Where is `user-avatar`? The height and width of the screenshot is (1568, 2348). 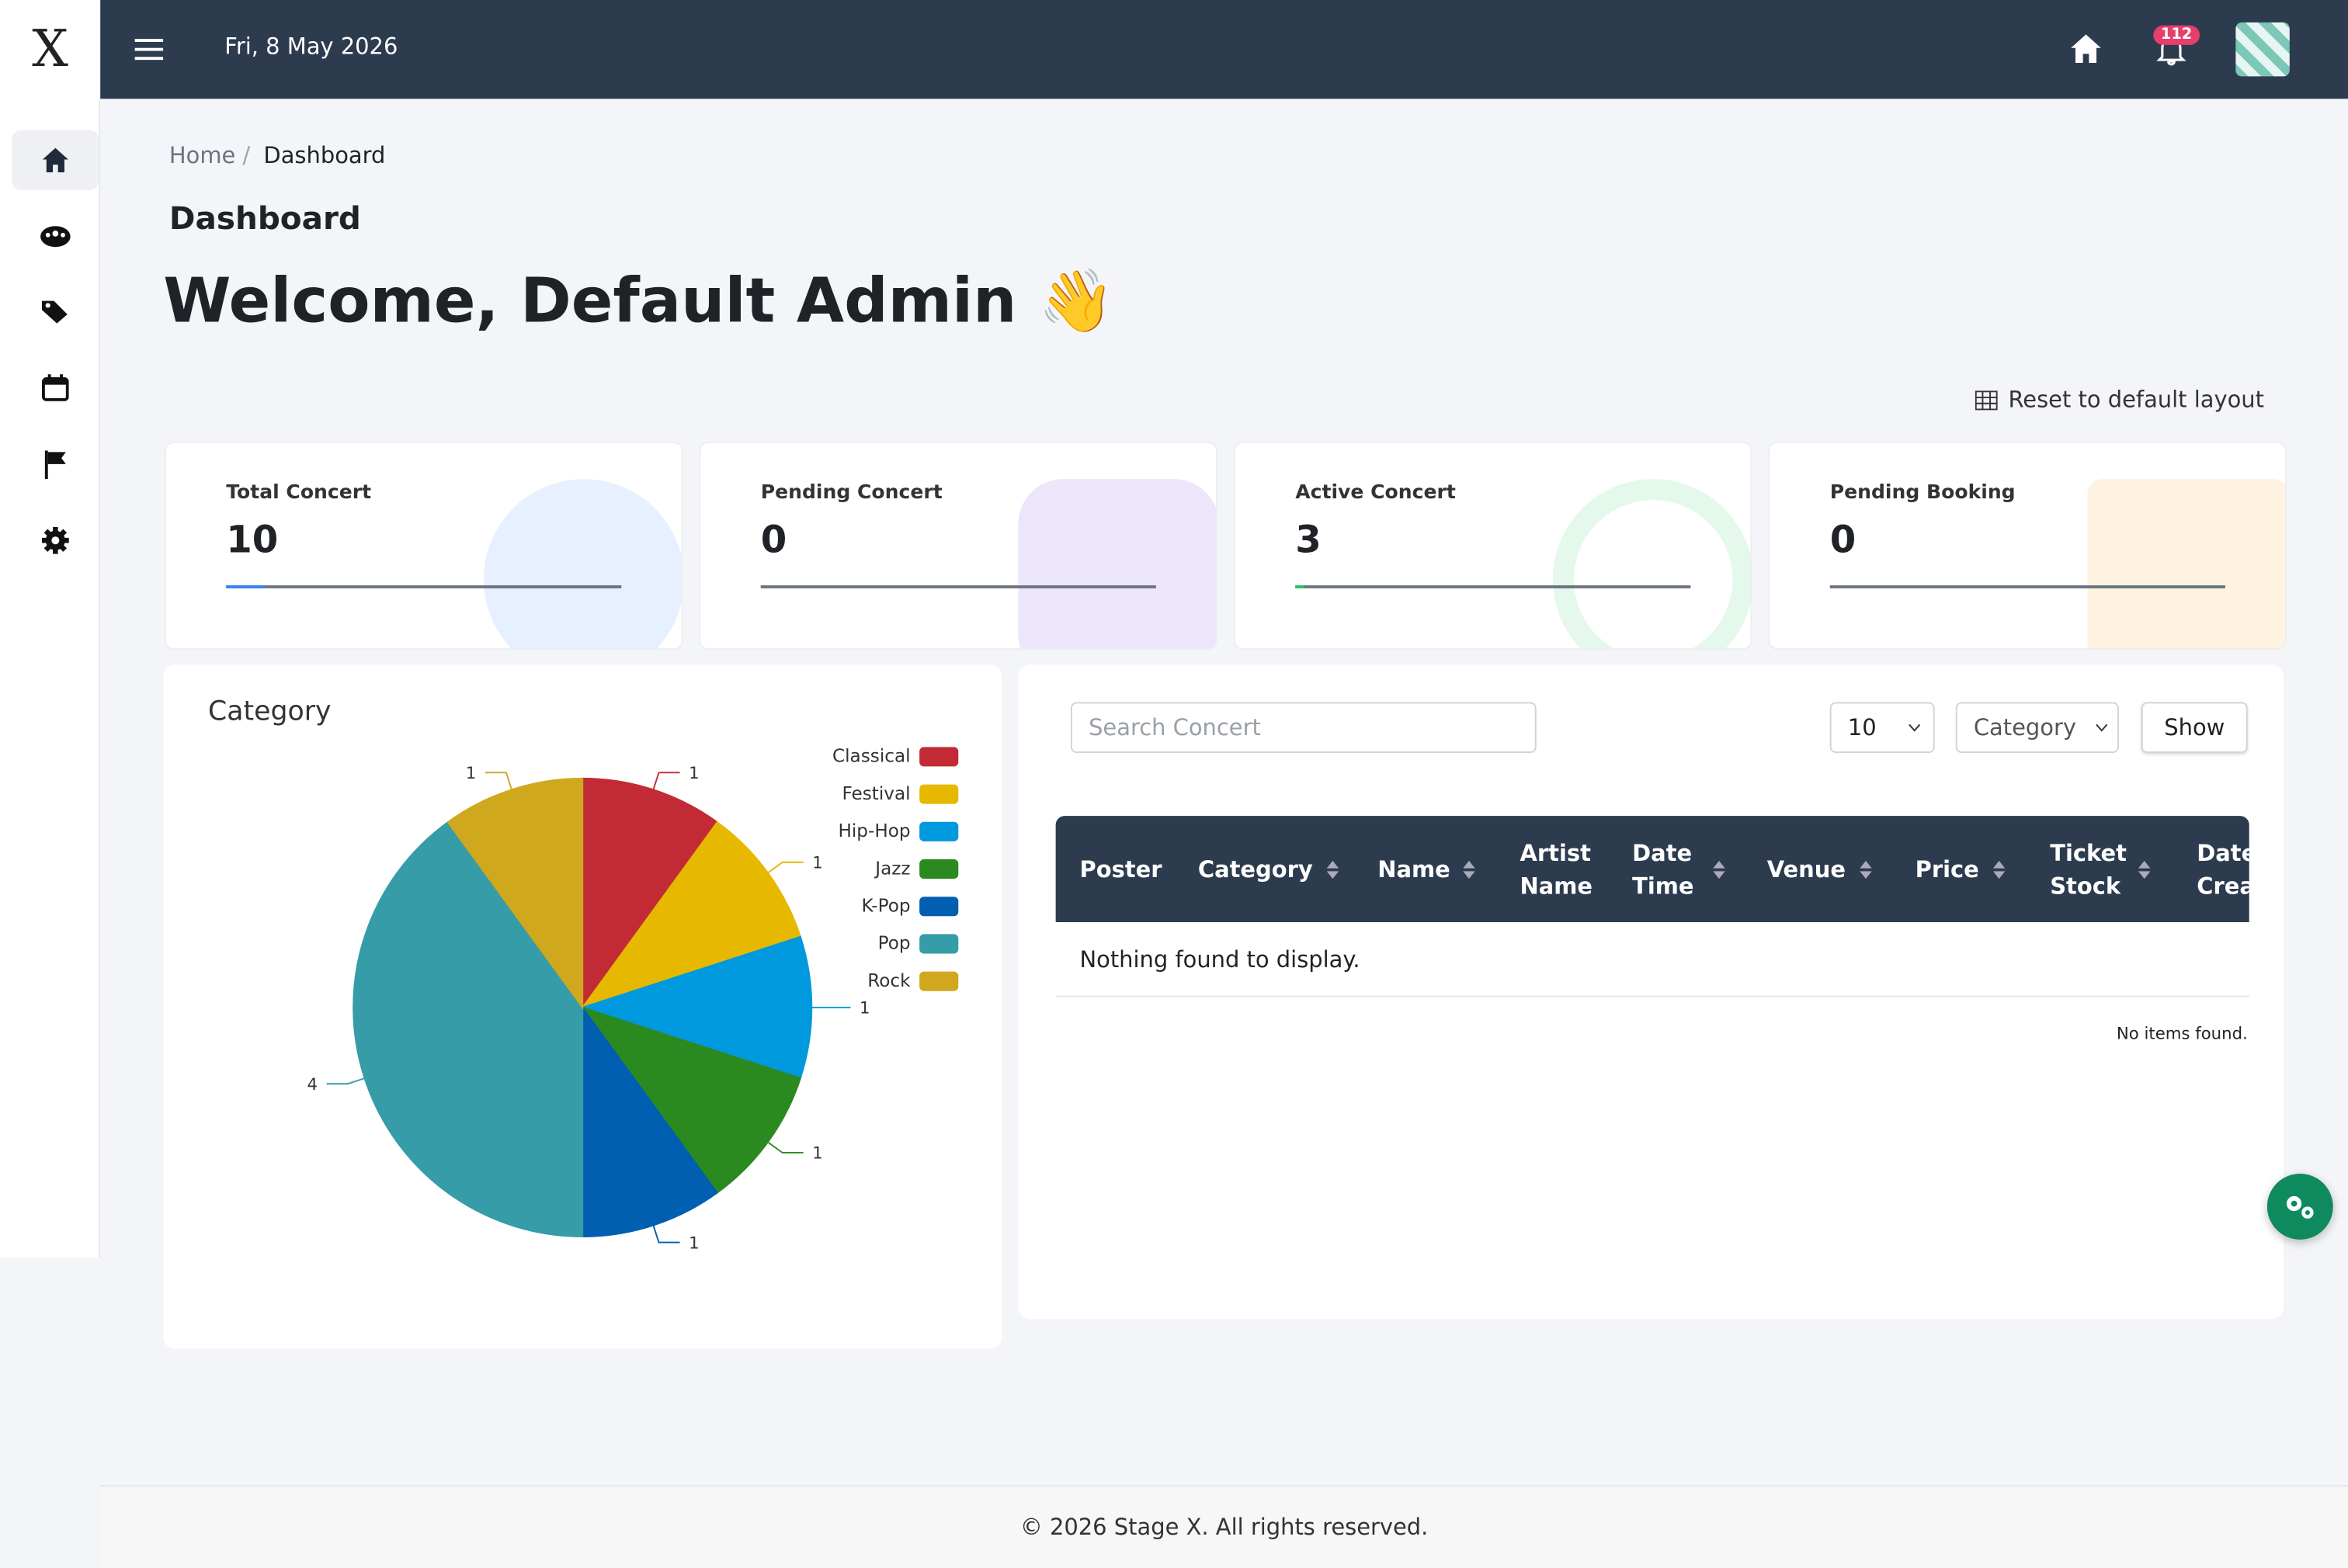 user-avatar is located at coordinates (2262, 49).